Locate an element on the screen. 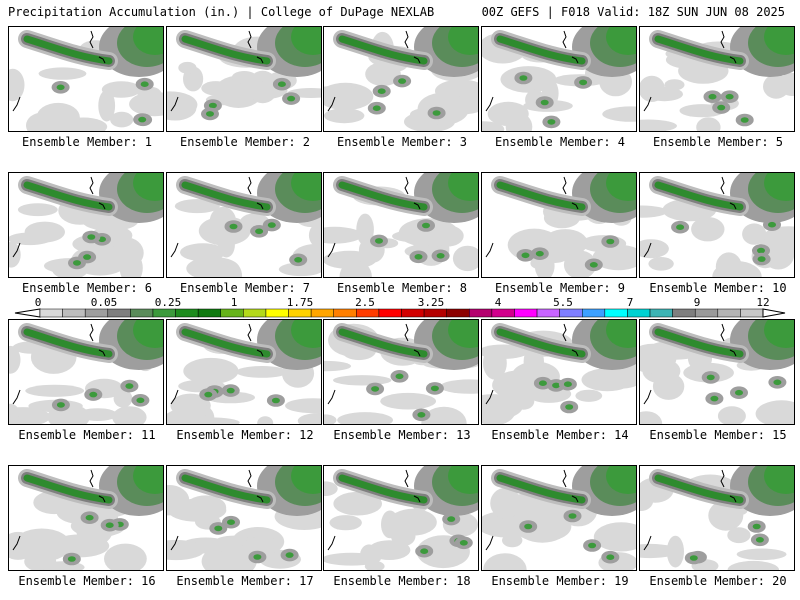 The height and width of the screenshot is (600, 800). ensemble-panel-label: Ensemble Member: 12 is located at coordinates (245, 435).